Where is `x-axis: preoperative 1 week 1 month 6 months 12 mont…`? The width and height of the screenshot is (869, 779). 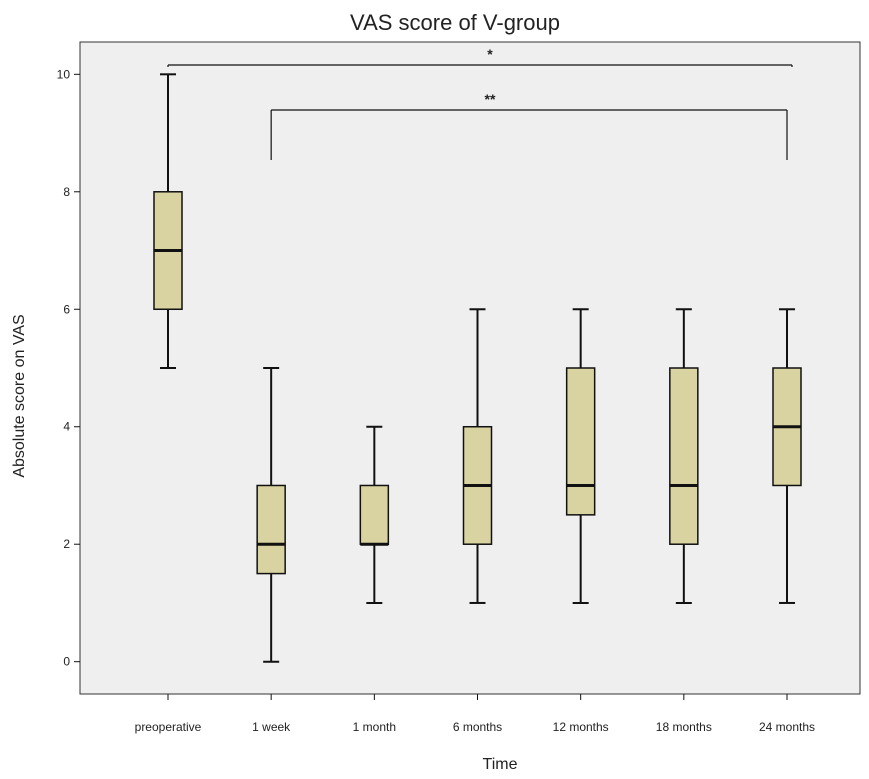
x-axis: preoperative 1 week 1 month 6 months 12 mont… is located at coordinates (475, 714).